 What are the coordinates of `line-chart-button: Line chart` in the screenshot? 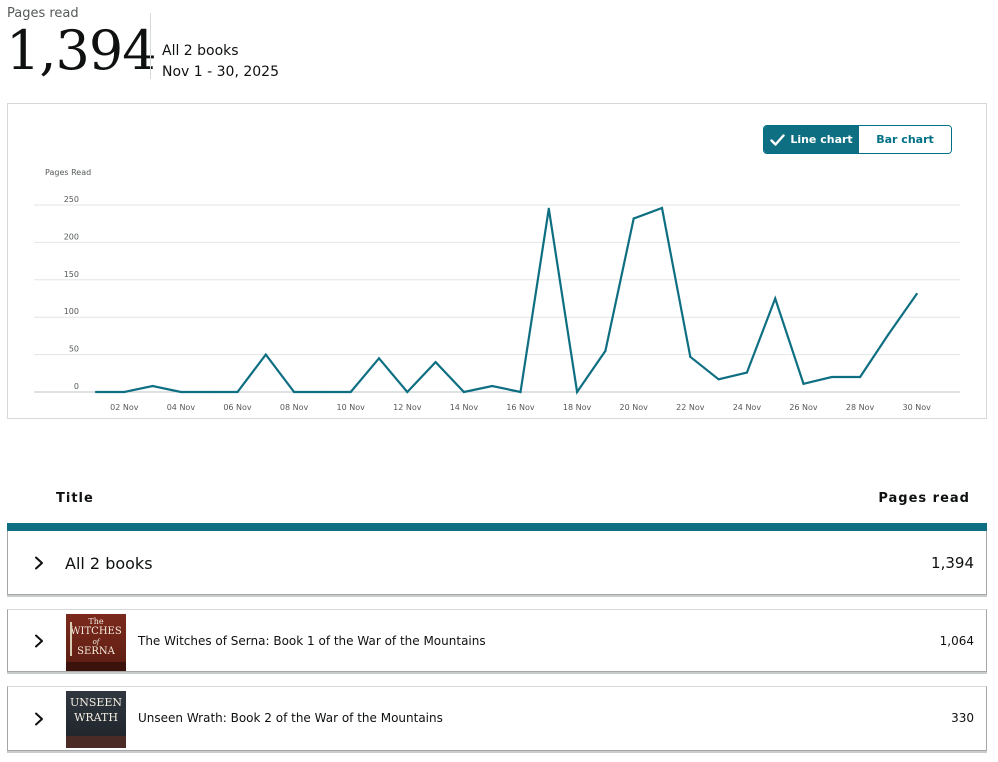 It's located at (811, 139).